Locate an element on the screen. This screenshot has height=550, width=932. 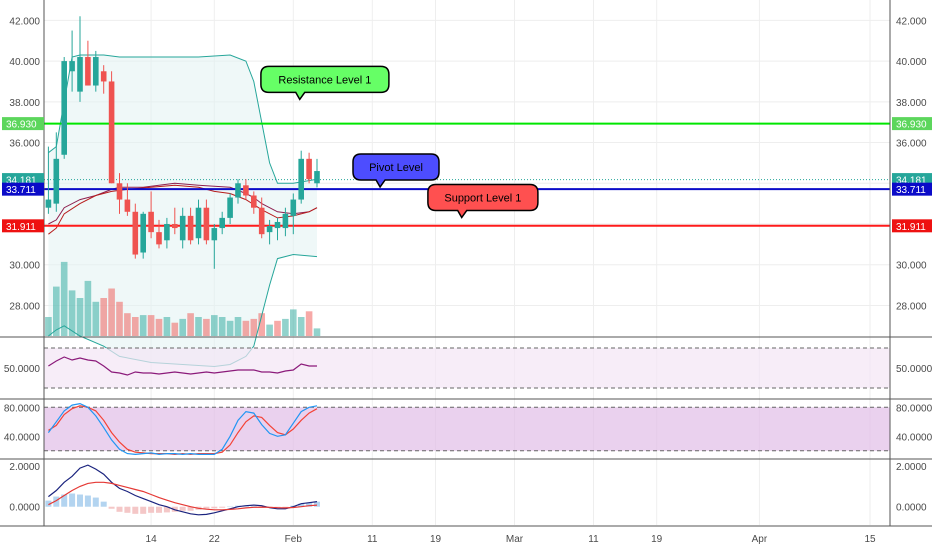
price-tag: 36.930 is located at coordinates (912, 124).